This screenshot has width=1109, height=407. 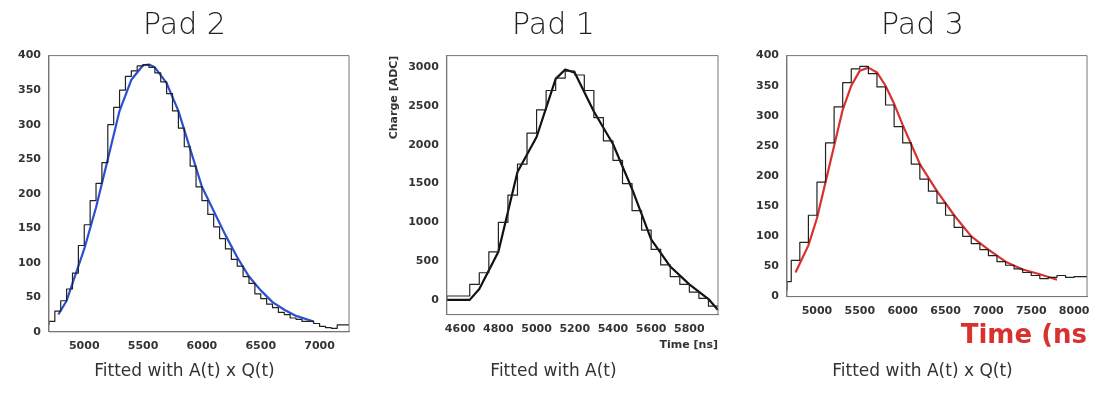 What do you see at coordinates (574, 329) in the screenshot?
I see `x-tick-label: 5200` at bounding box center [574, 329].